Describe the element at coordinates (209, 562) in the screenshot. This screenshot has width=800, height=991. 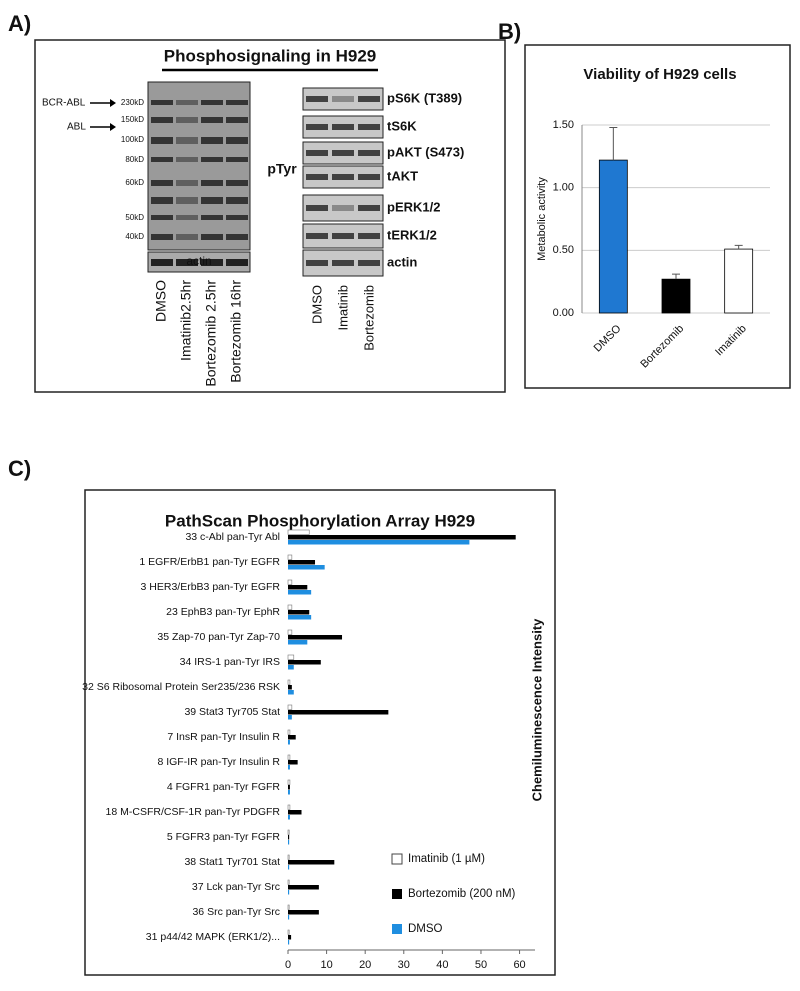
I see `category-label: 1 EGFR/ErbB1 pan-Tyr EGFR` at that location.